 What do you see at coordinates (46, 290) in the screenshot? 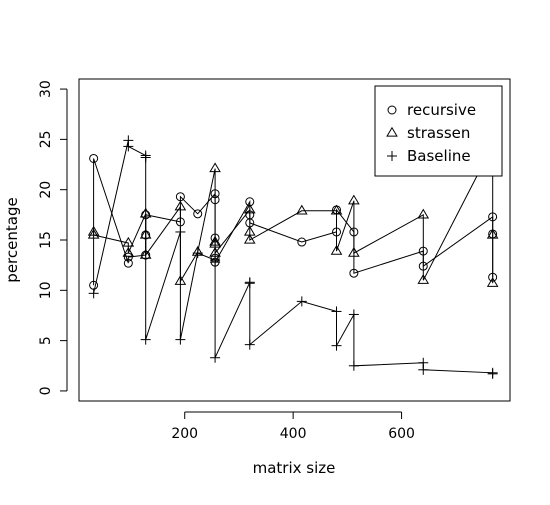
I see `y-tick-label: 10` at bounding box center [46, 290].